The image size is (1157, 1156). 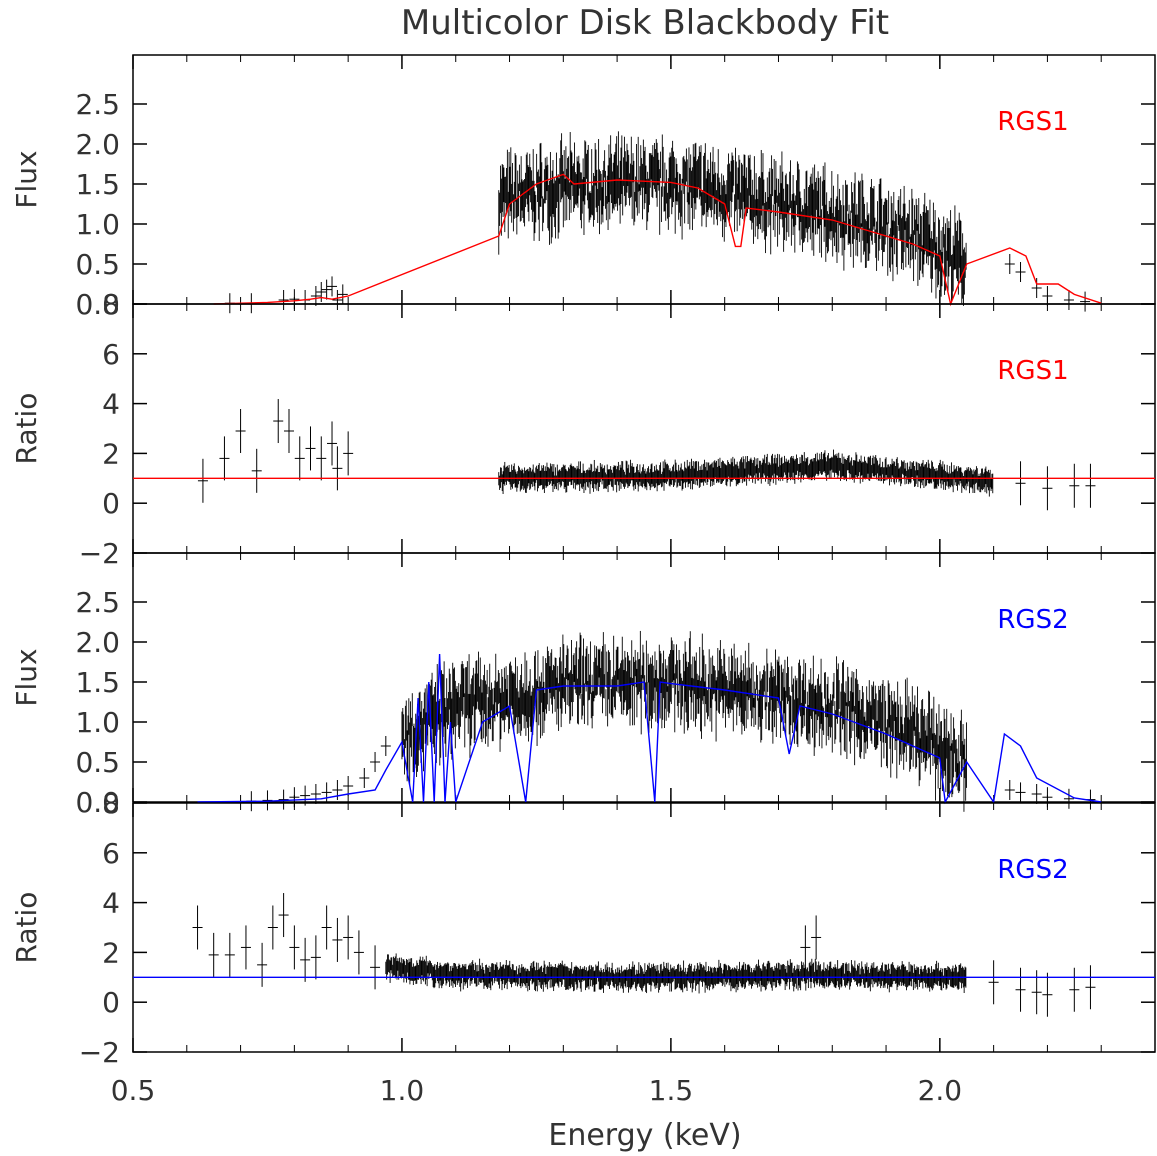 I want to click on x-tick-label: 1.5, so click(x=671, y=1090).